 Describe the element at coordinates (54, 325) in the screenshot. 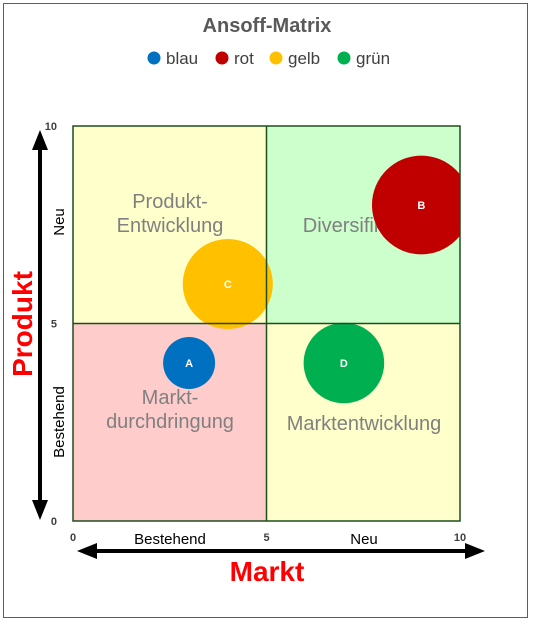

I see `y-tick-label: 5` at that location.